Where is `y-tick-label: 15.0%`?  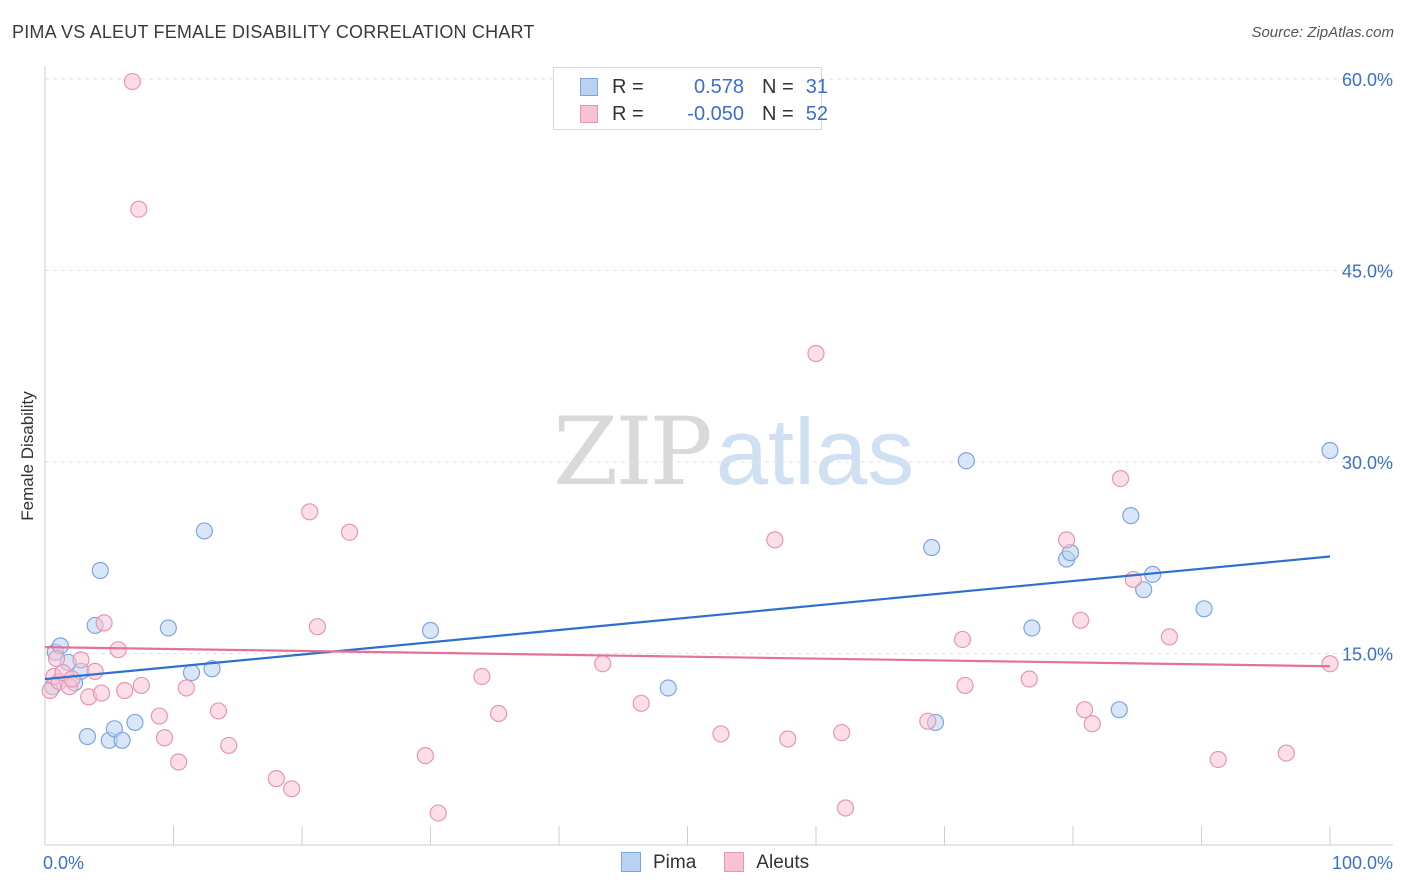 y-tick-label: 15.0% is located at coordinates (1367, 655).